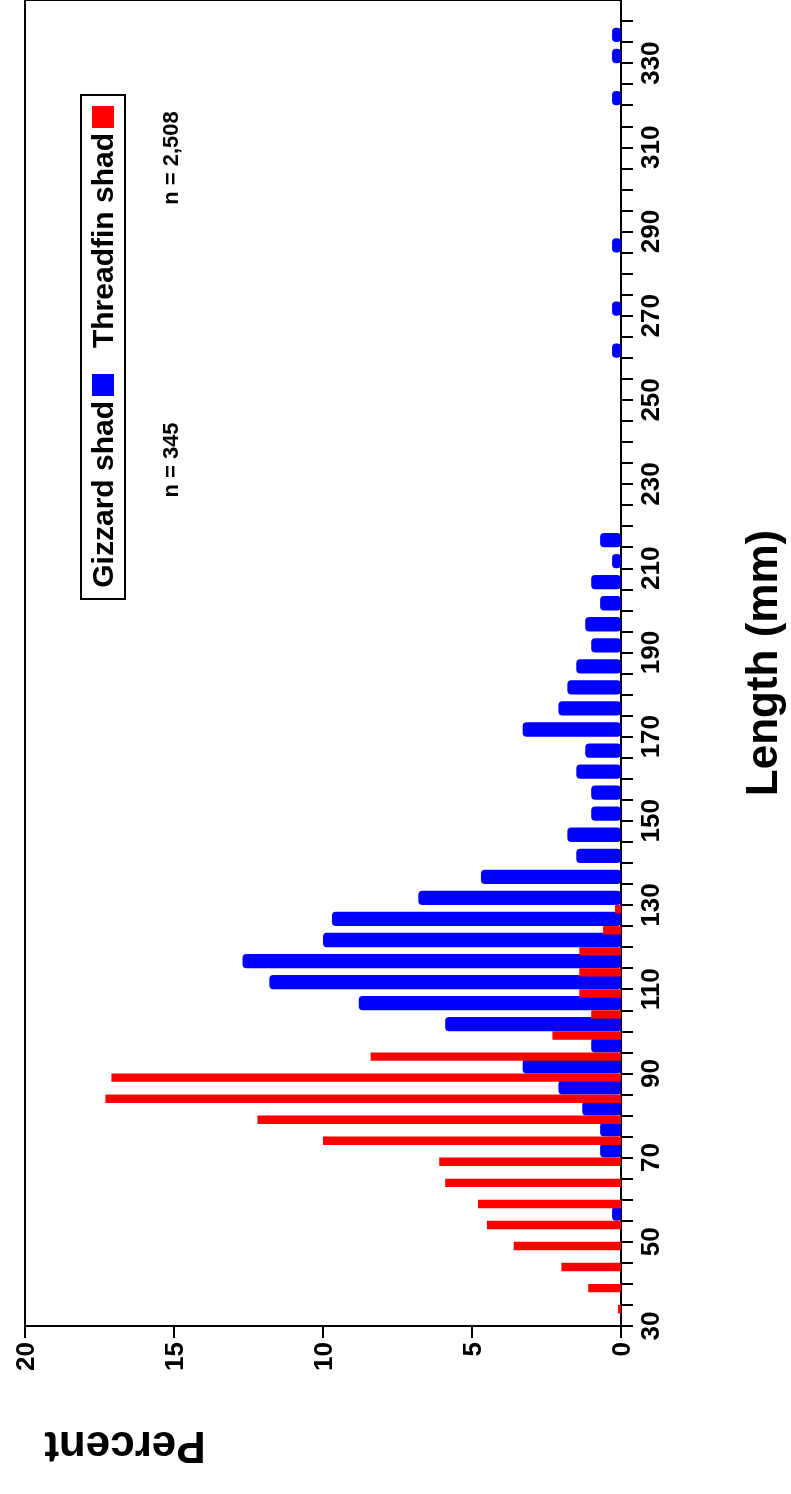  Describe the element at coordinates (472, 1349) in the screenshot. I see `x-tick-label: 5` at that location.